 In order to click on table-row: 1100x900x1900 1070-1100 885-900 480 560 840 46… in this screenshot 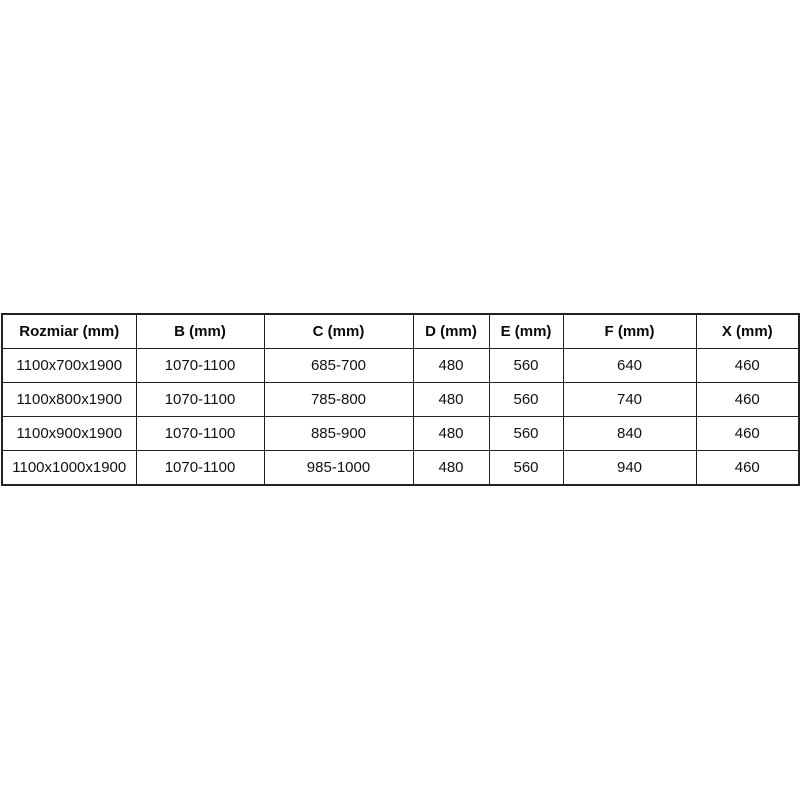, I will do `click(400, 433)`.